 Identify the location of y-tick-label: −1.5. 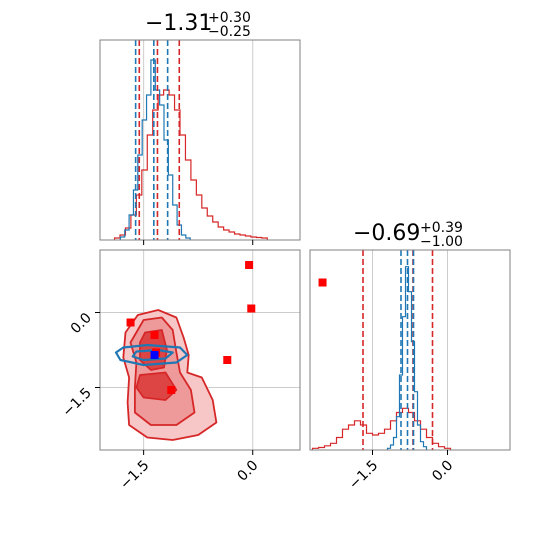
(76, 402).